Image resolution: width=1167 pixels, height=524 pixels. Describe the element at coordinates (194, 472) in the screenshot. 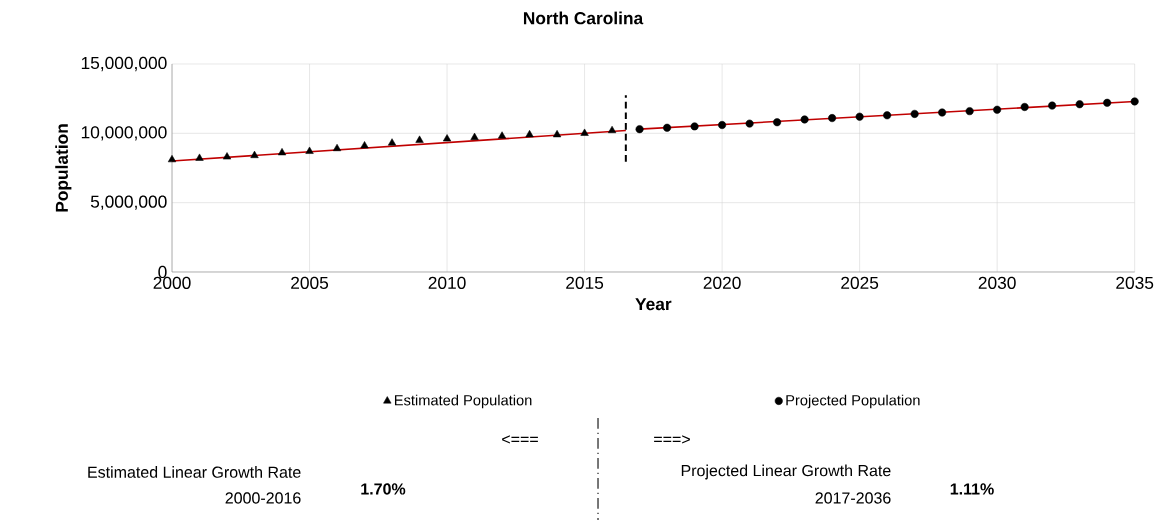

I see `text: Estimated Linear Growth Rate` at that location.